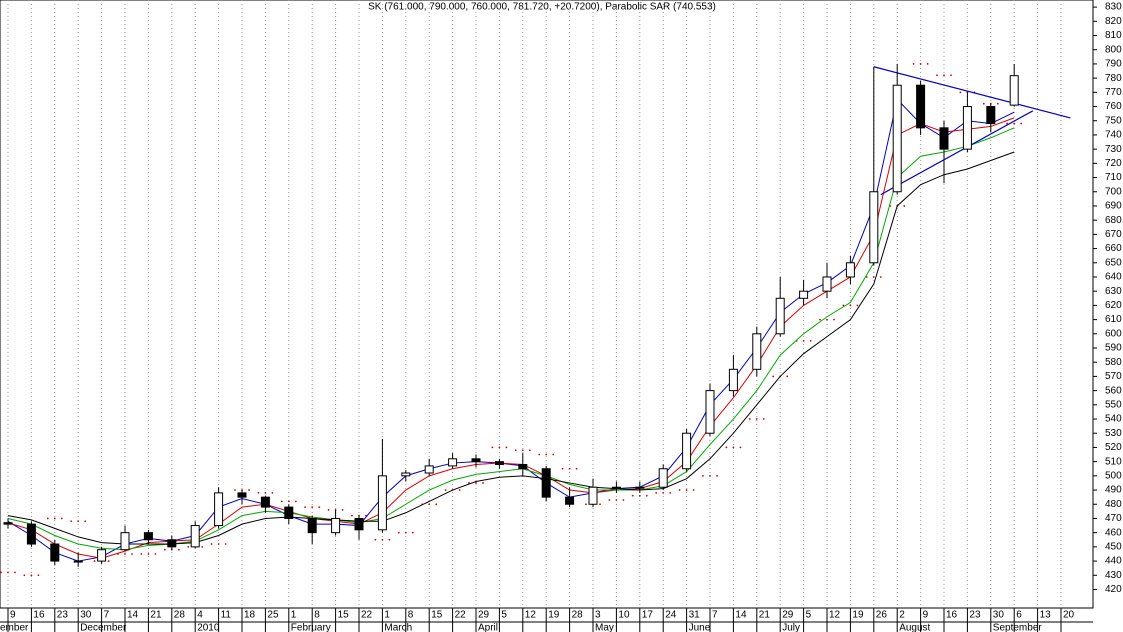  What do you see at coordinates (1113, 135) in the screenshot?
I see `y-tick-label: 740` at bounding box center [1113, 135].